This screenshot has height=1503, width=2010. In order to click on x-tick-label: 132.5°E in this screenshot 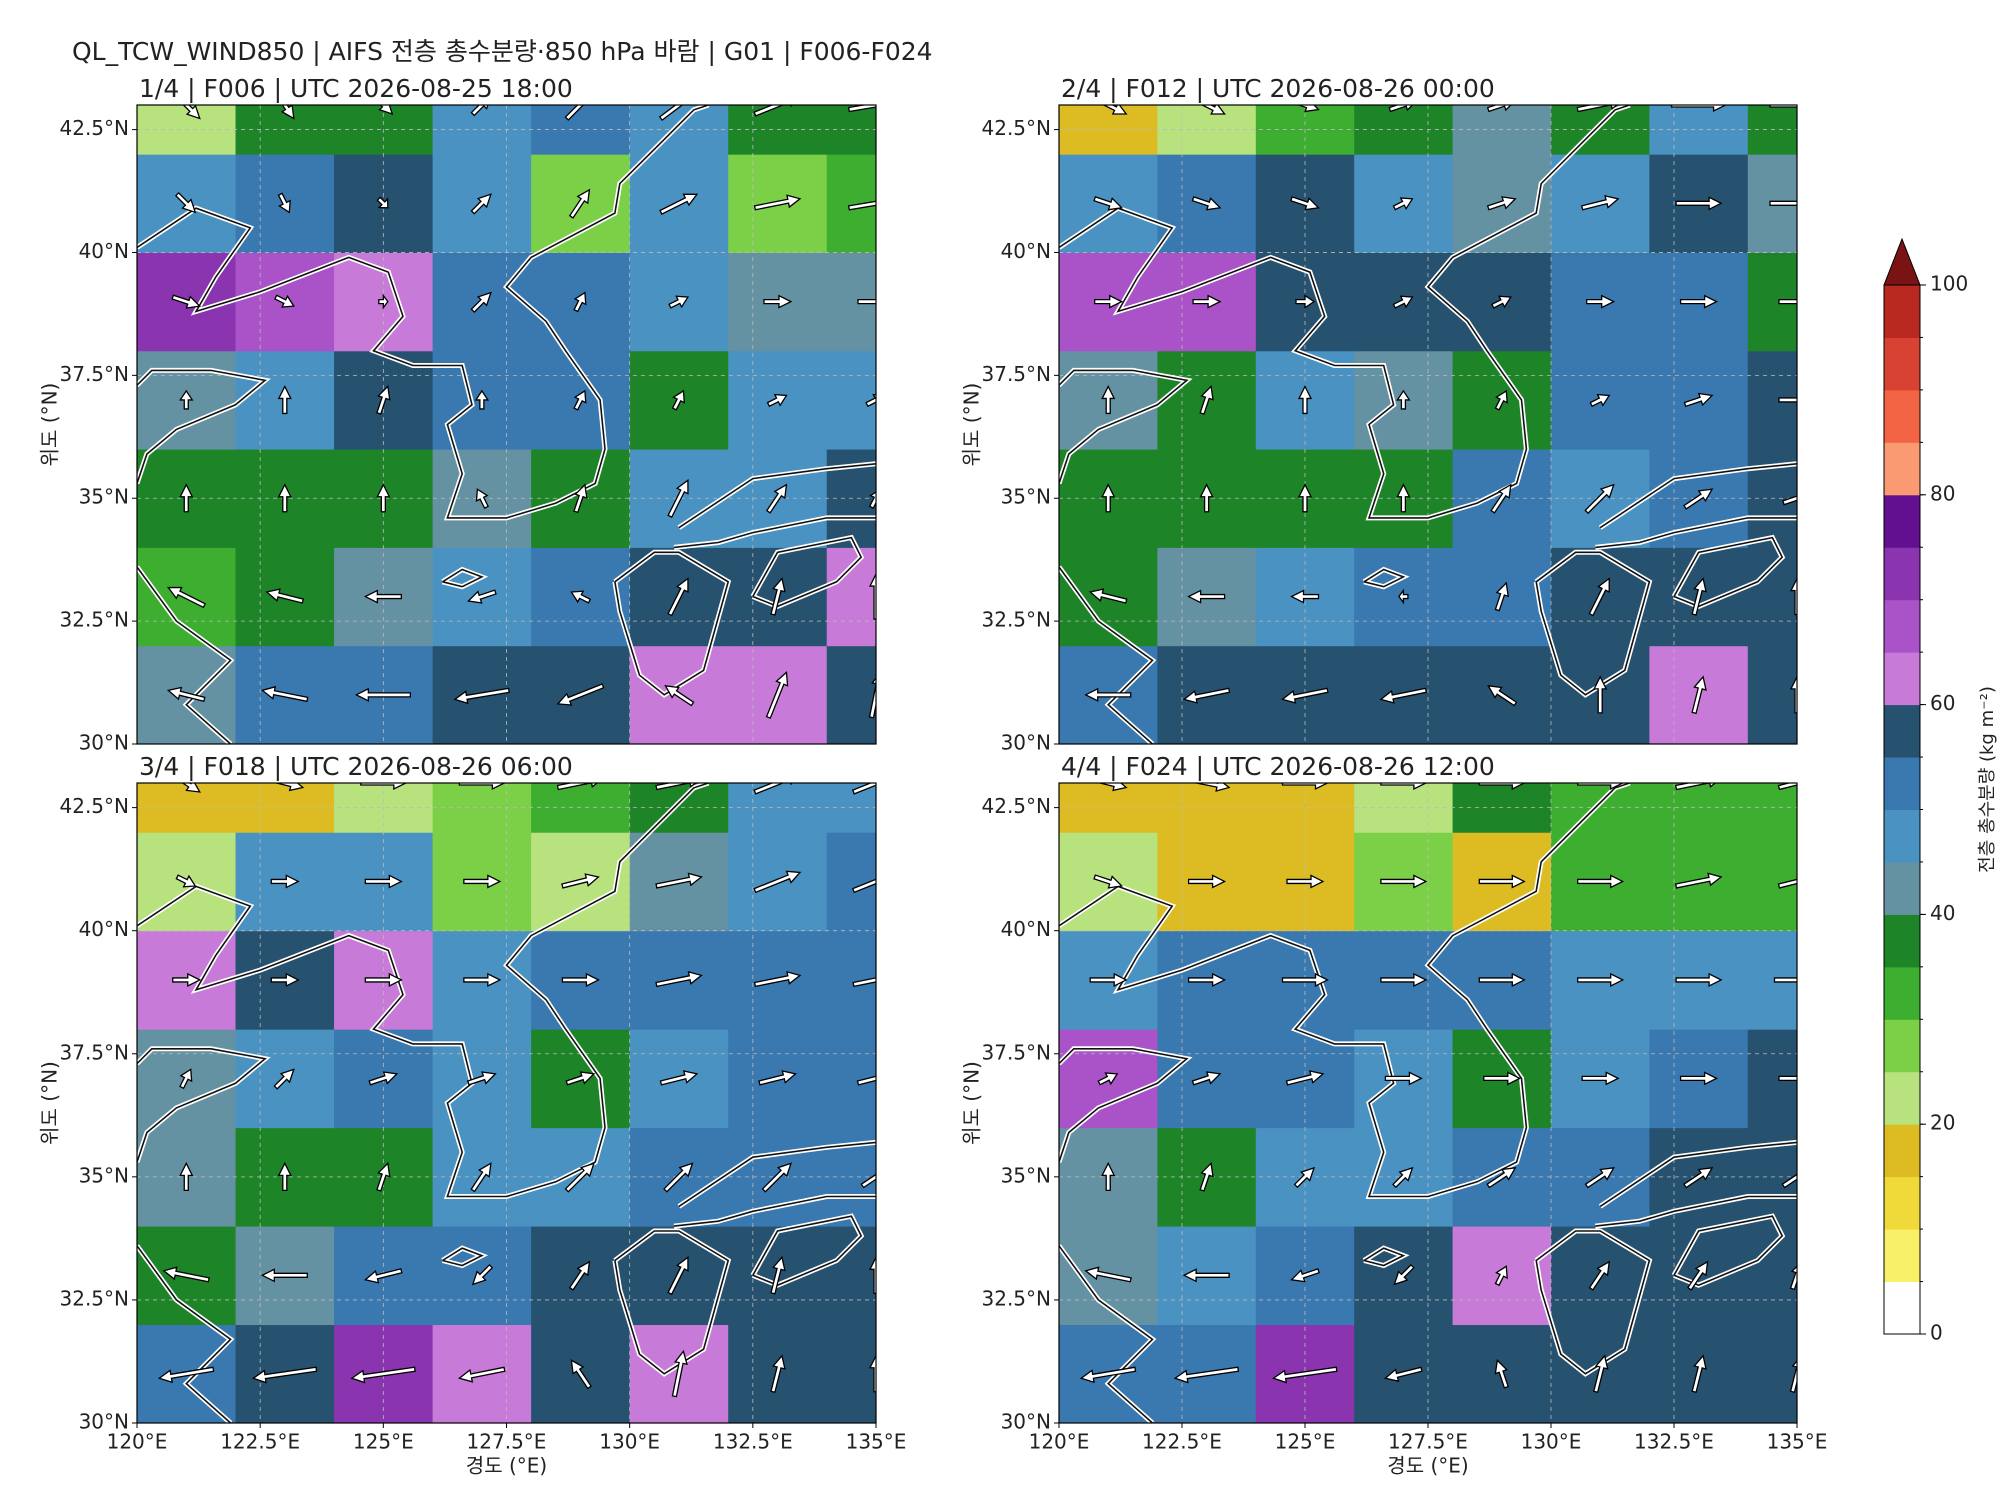, I will do `click(753, 1442)`.